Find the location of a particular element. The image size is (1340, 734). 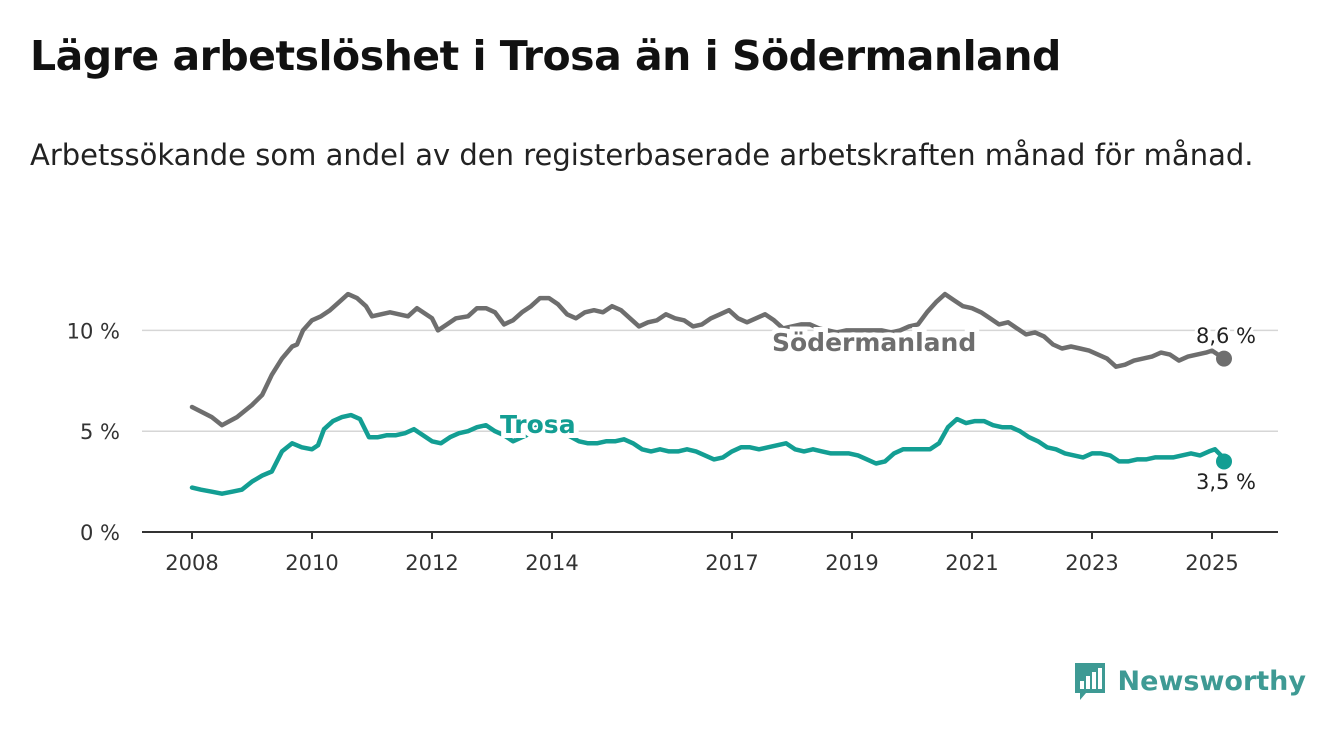

x-tick-label: 2017 is located at coordinates (731, 563).